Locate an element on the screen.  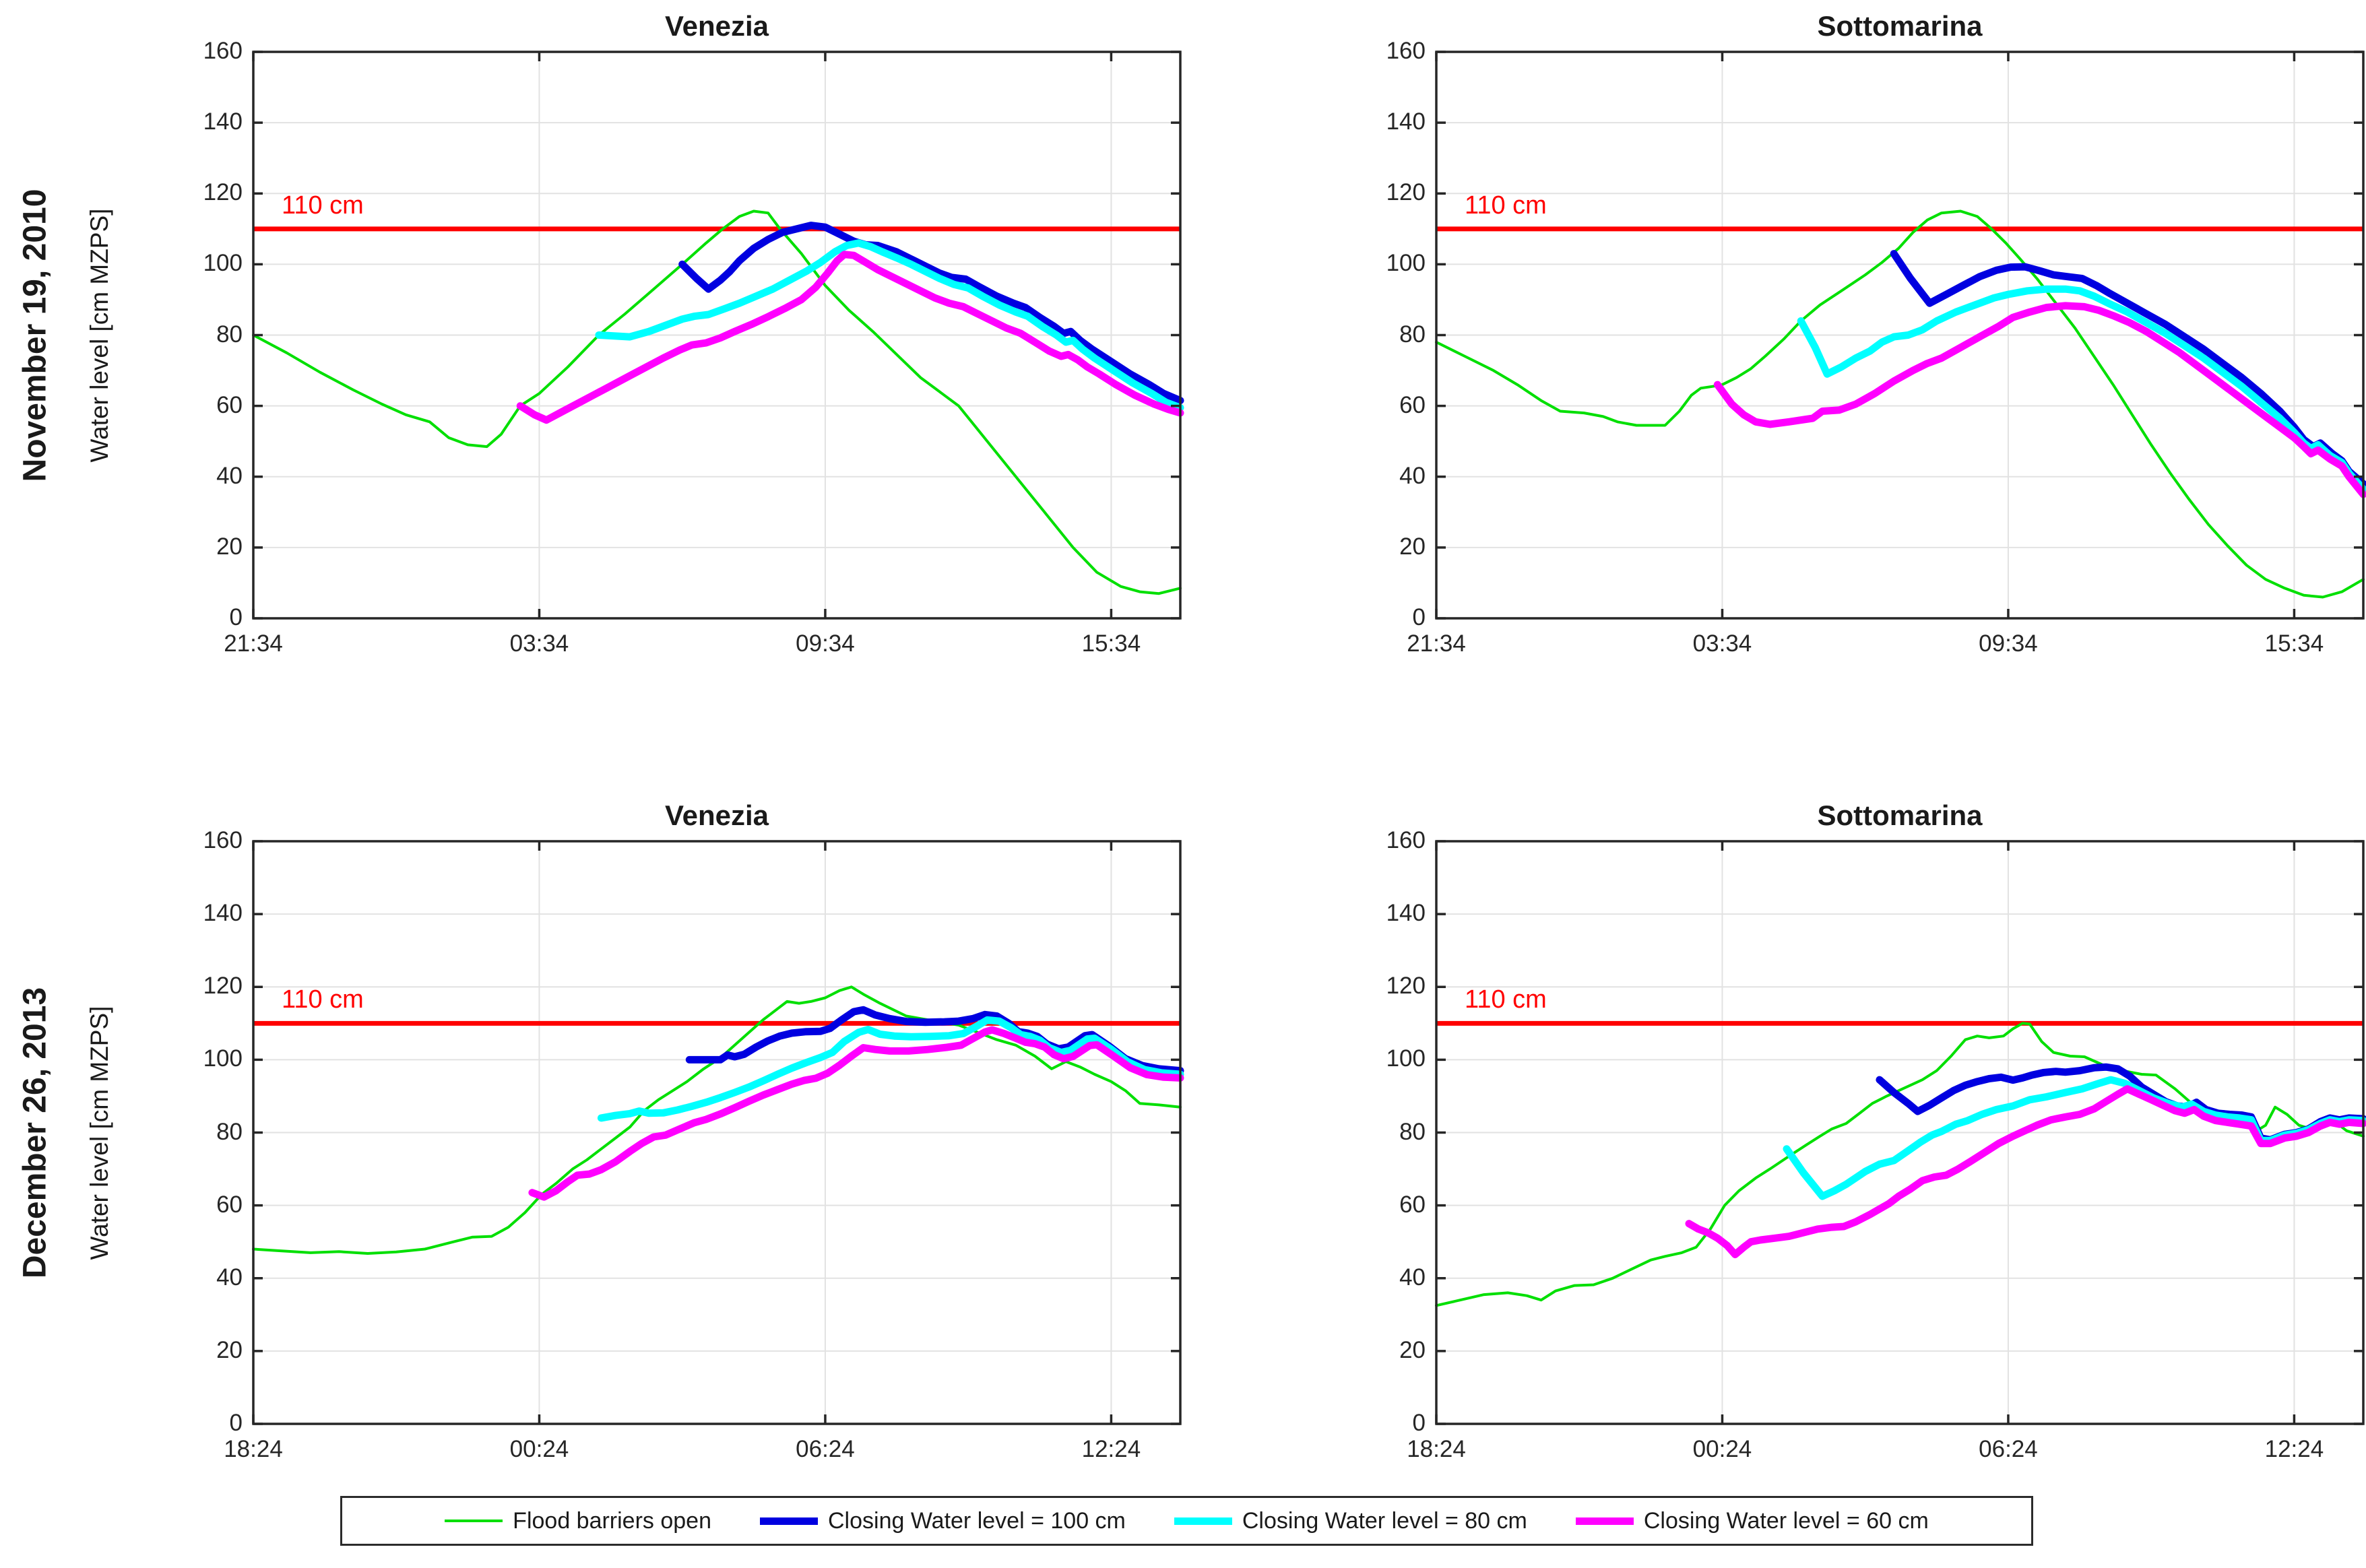
legend-item-closing-80cm: Closing Water level = 80 cm is located at coordinates (1350, 1521).